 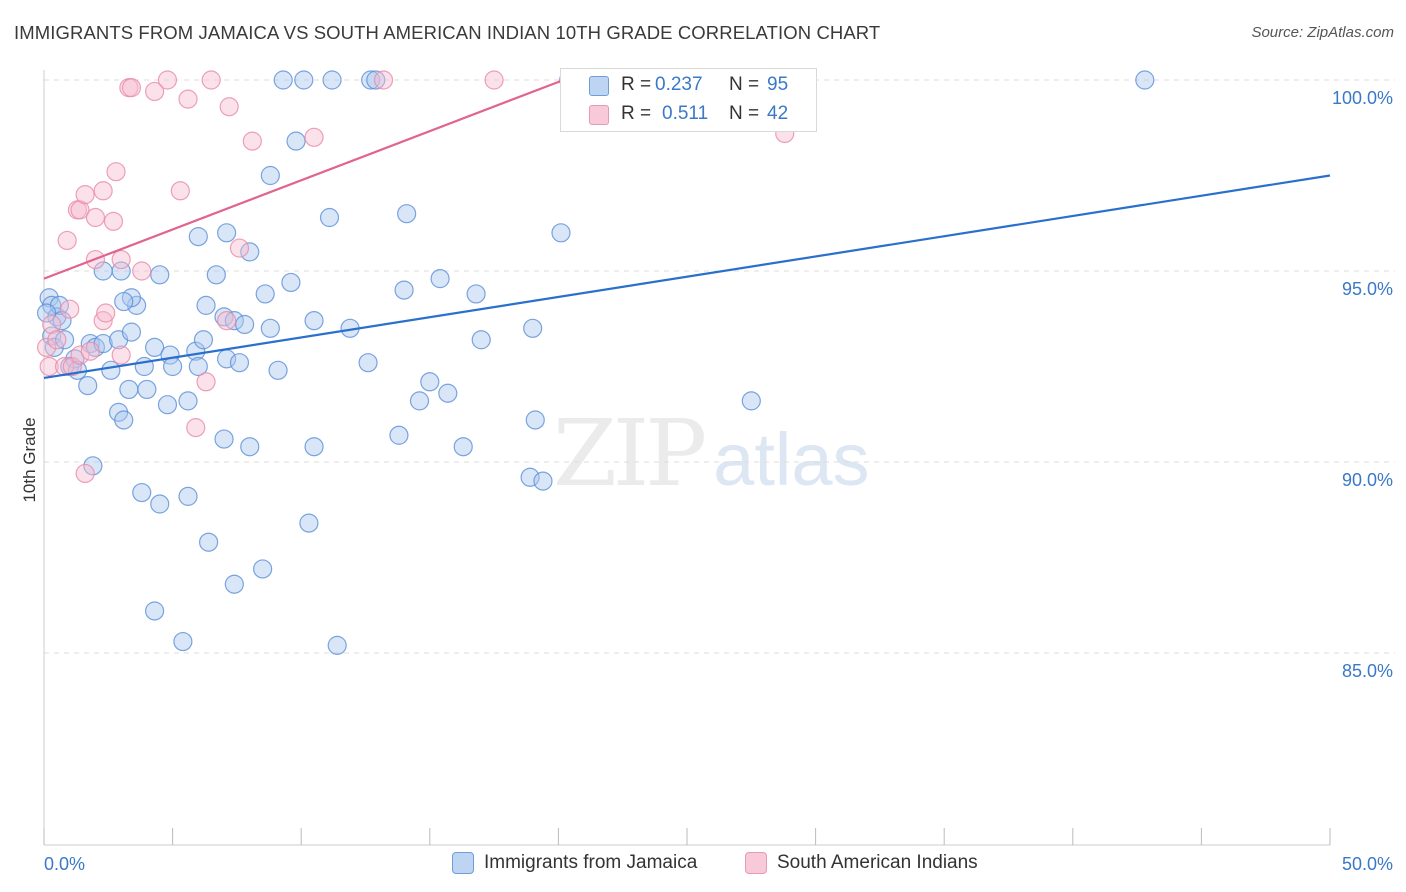 I want to click on legend-row-south-american-indians: R = 0.511 N = 42, so click(x=688, y=114).